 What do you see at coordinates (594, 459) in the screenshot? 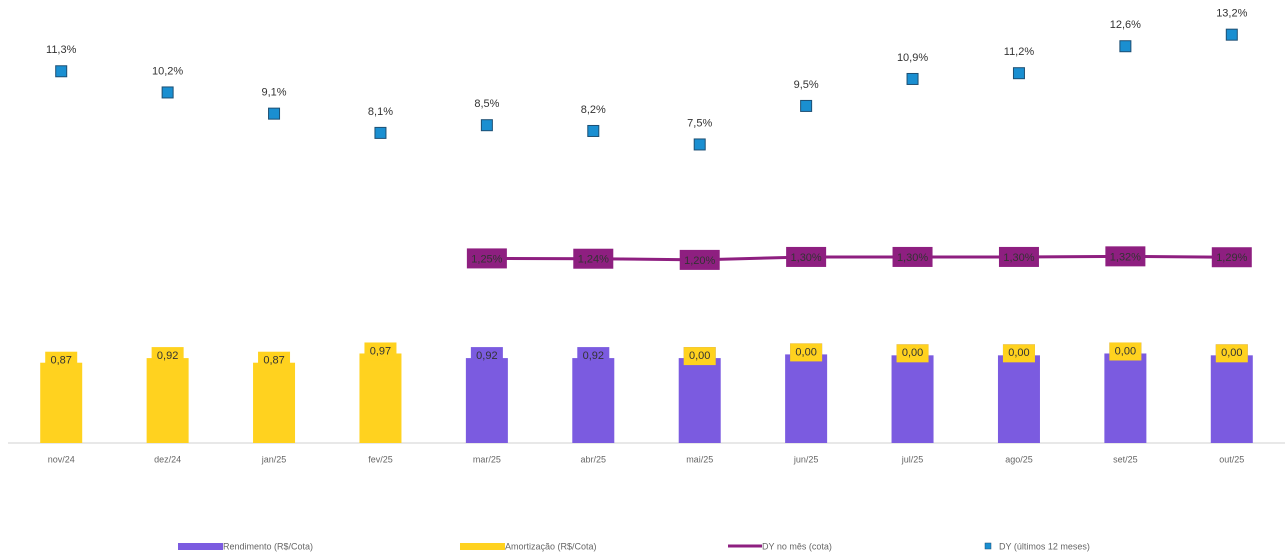
I see `x-tick-label: abr/25` at bounding box center [594, 459].